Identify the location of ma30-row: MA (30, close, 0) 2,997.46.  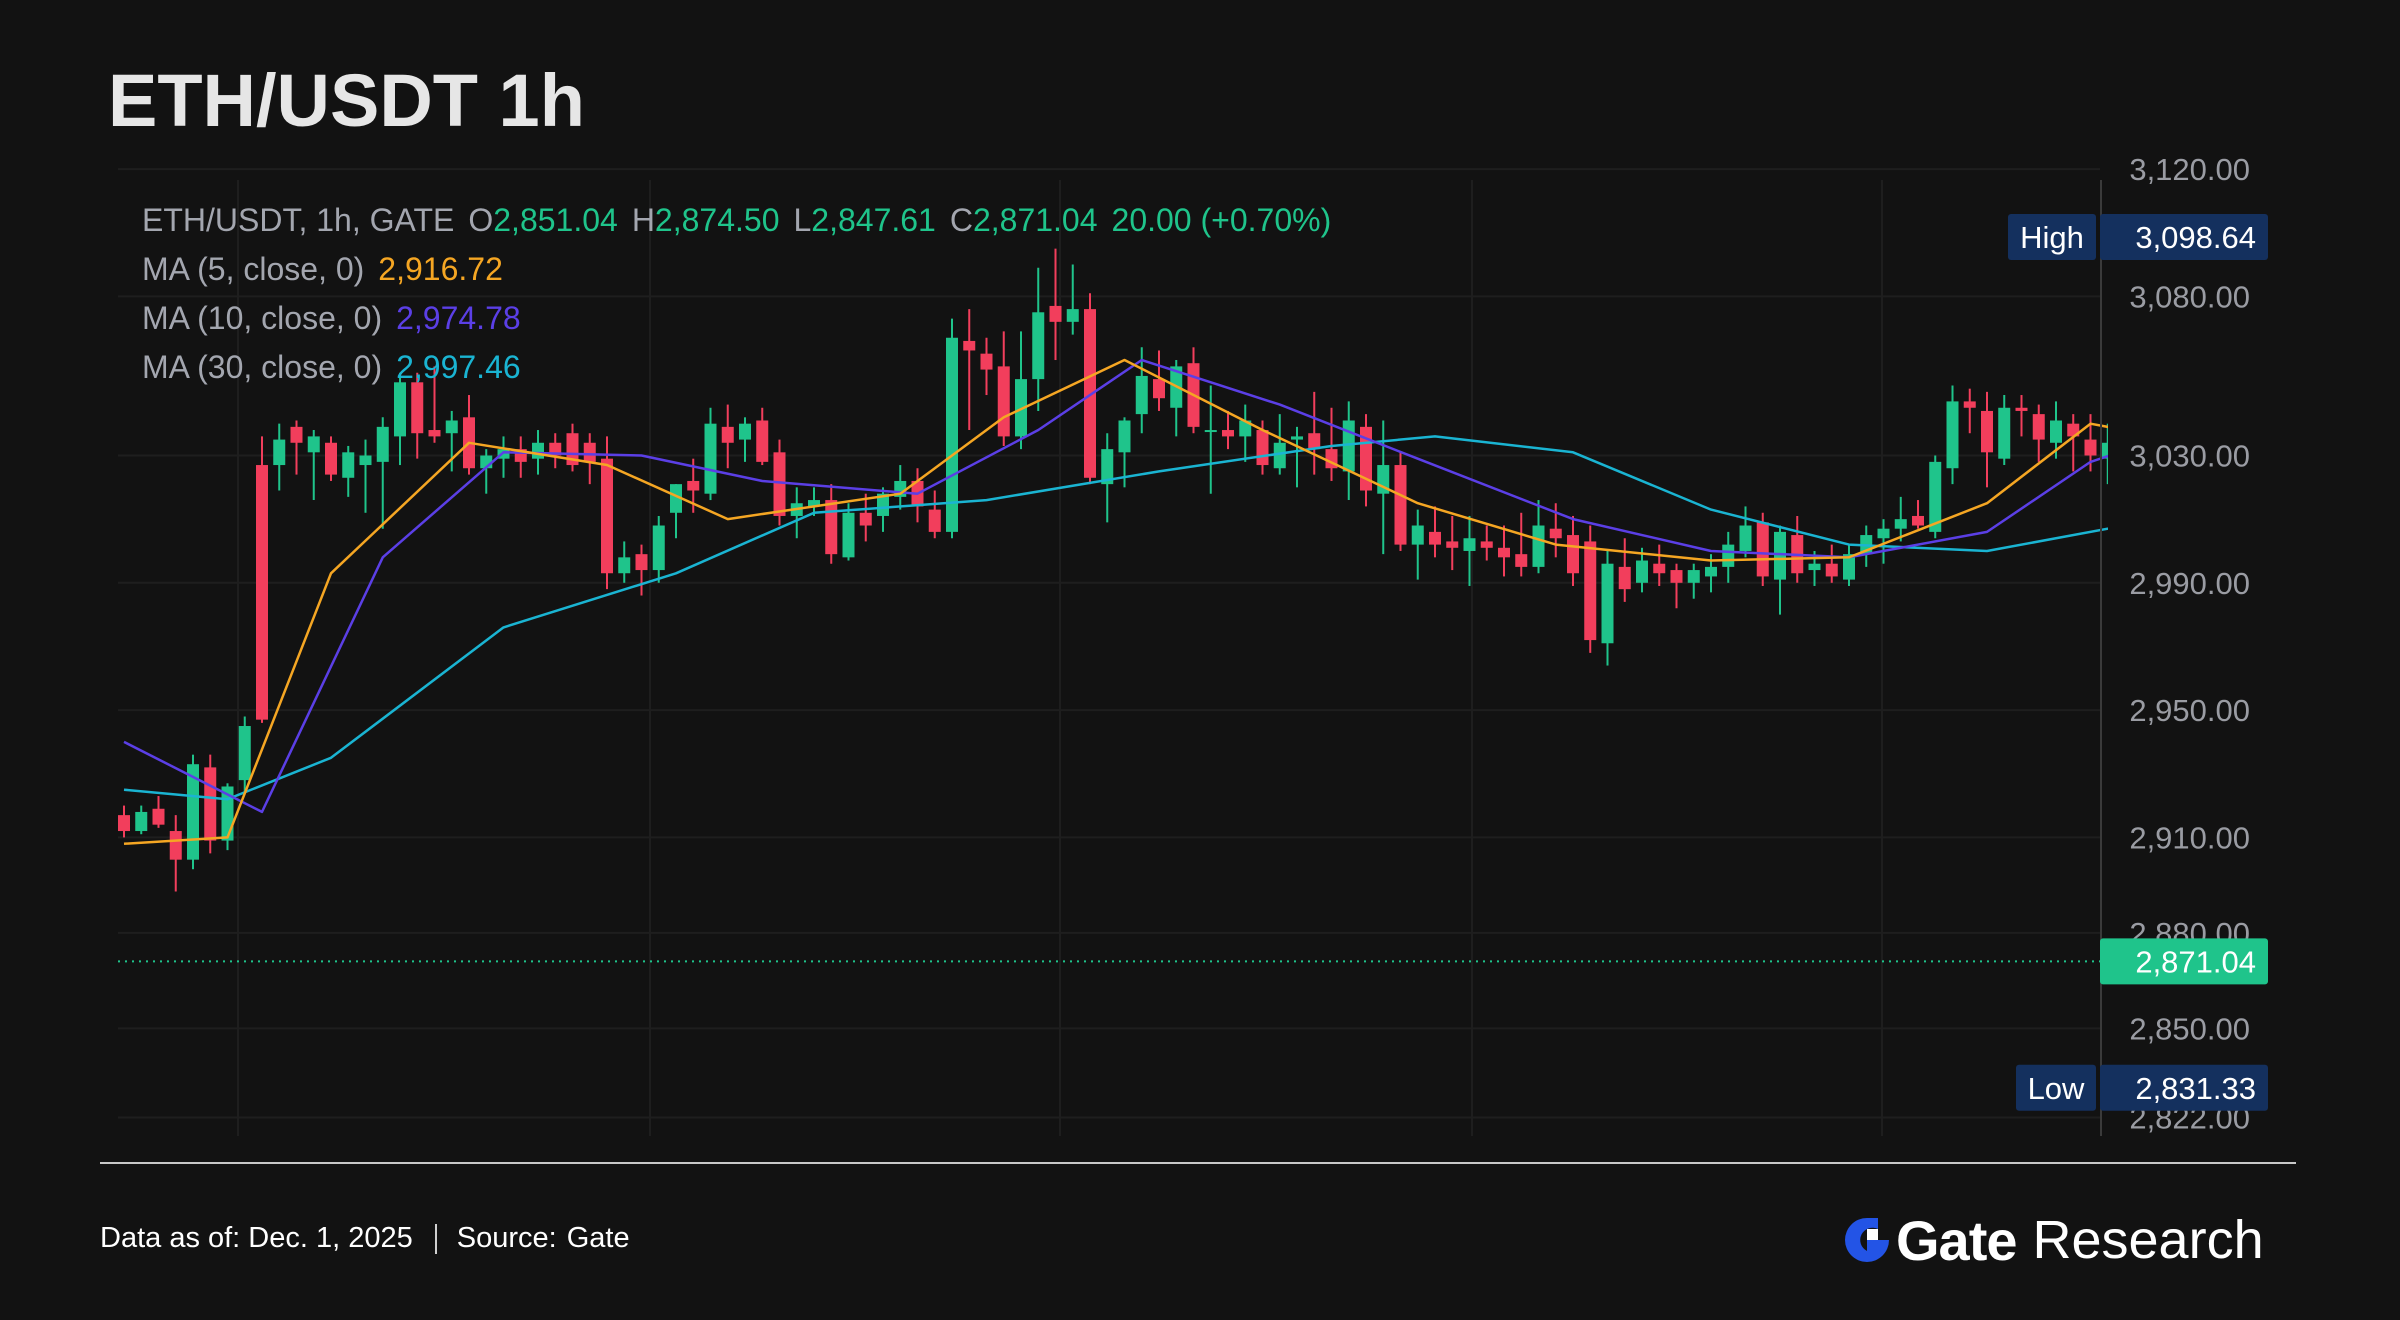
(736, 367).